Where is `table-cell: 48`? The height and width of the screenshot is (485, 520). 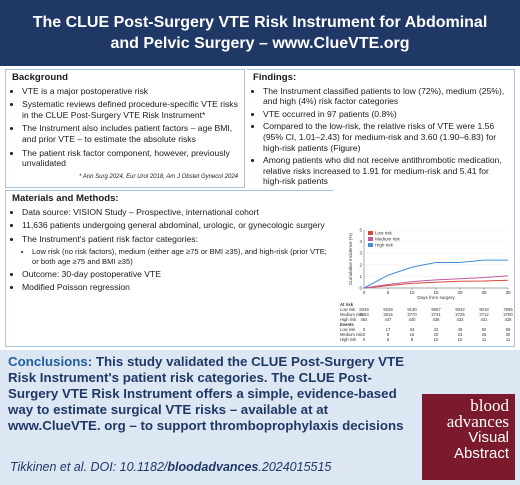 table-cell: 48 is located at coordinates (460, 329).